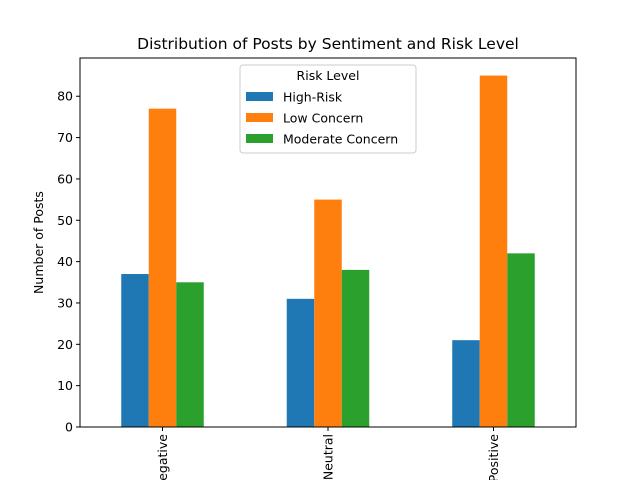 Image resolution: width=640 pixels, height=480 pixels. What do you see at coordinates (65, 178) in the screenshot?
I see `y-tick-label: 60` at bounding box center [65, 178].